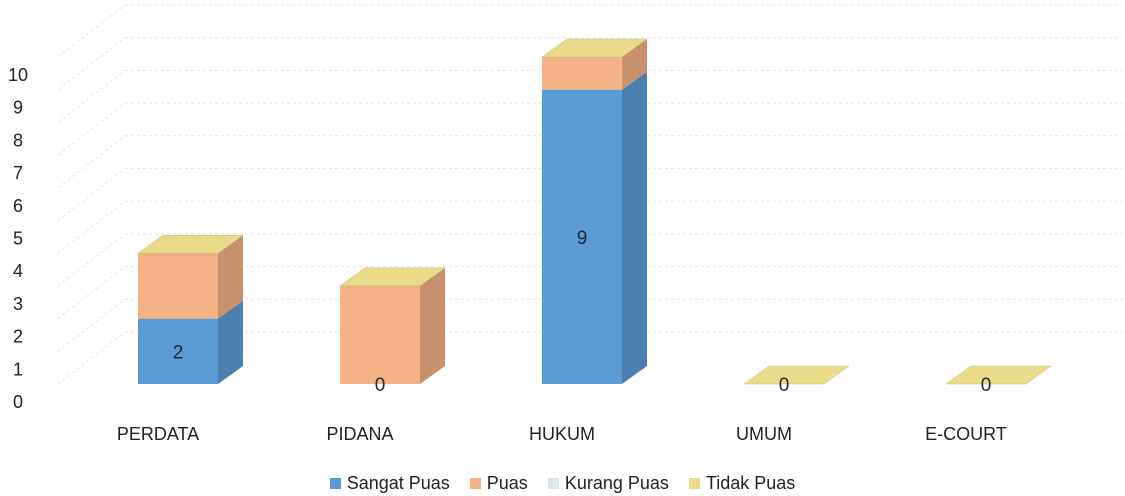 The image size is (1125, 496). What do you see at coordinates (966, 434) in the screenshot?
I see `x-category-label: E-COURT` at bounding box center [966, 434].